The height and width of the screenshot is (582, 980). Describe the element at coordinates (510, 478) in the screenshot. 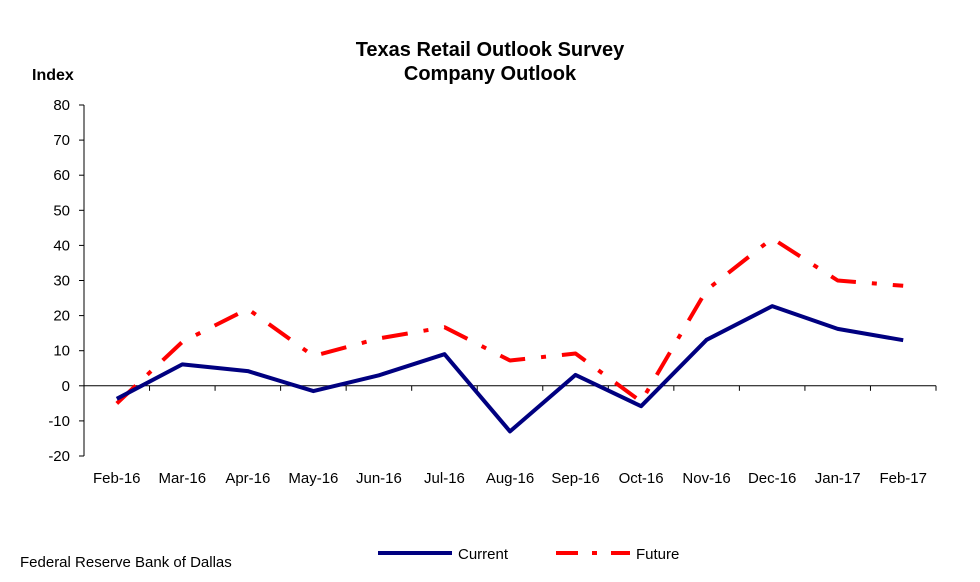

I see `x-tick-label: Aug-16` at that location.